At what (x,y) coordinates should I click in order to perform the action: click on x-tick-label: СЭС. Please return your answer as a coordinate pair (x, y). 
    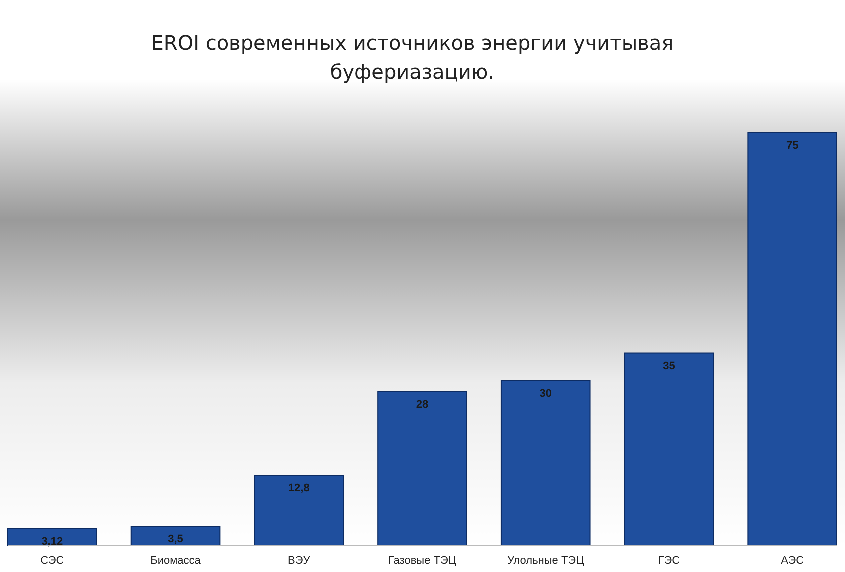
    Looking at the image, I should click on (52, 561).